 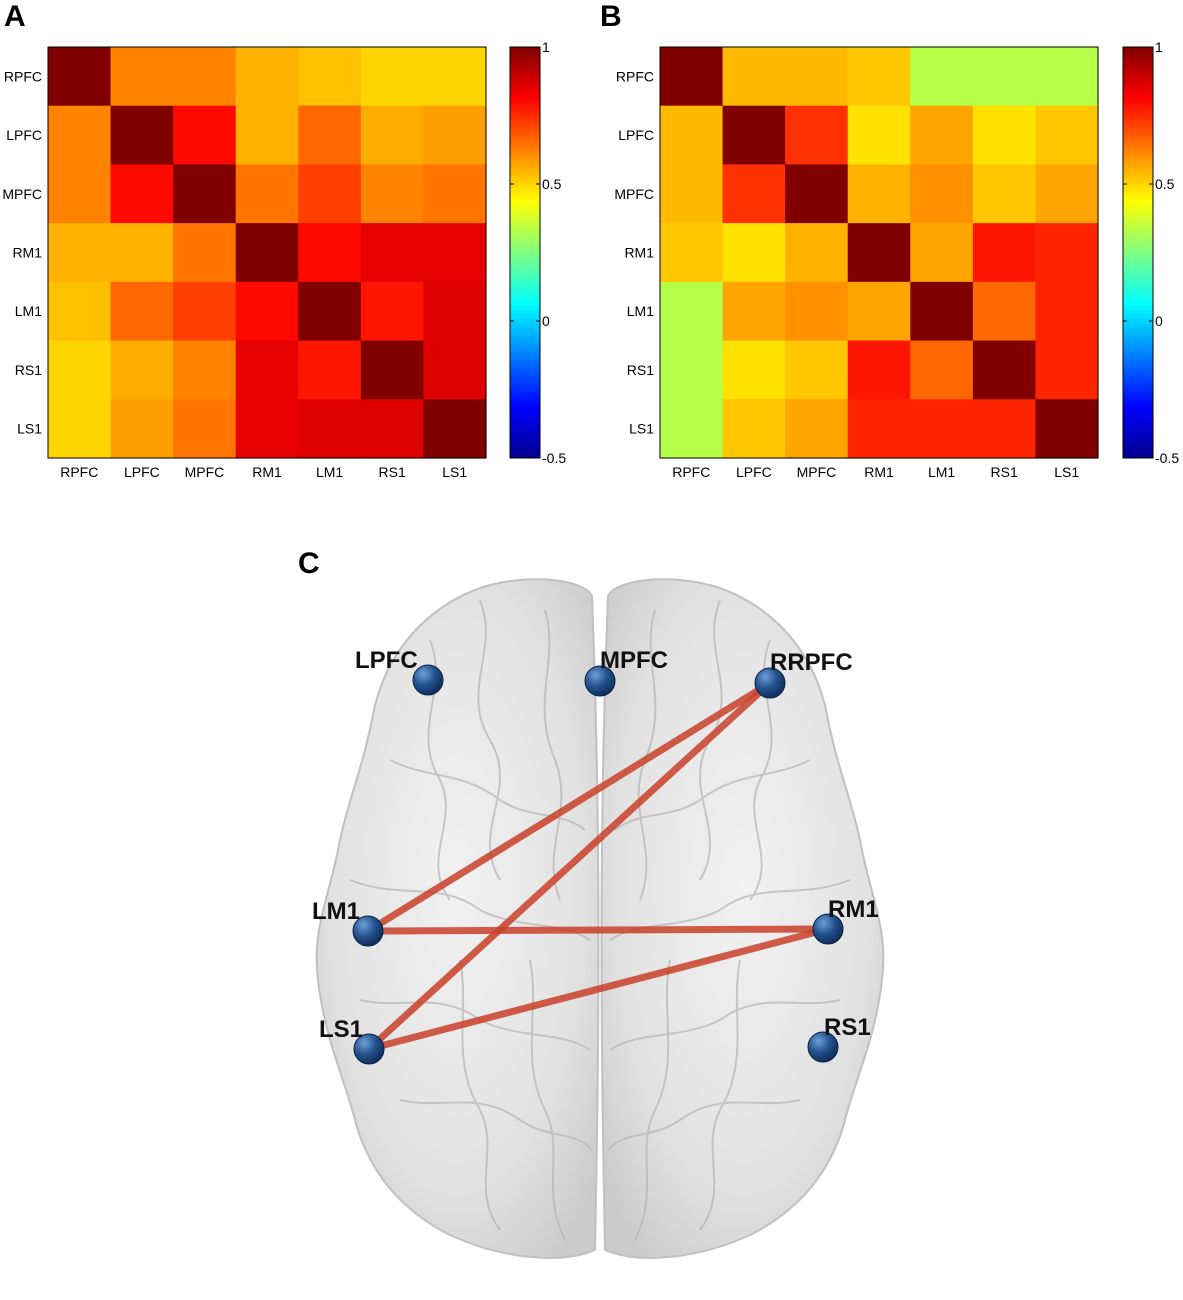 What do you see at coordinates (554, 458) in the screenshot?
I see `colorbar-tick-label-a-3: -0.5` at bounding box center [554, 458].